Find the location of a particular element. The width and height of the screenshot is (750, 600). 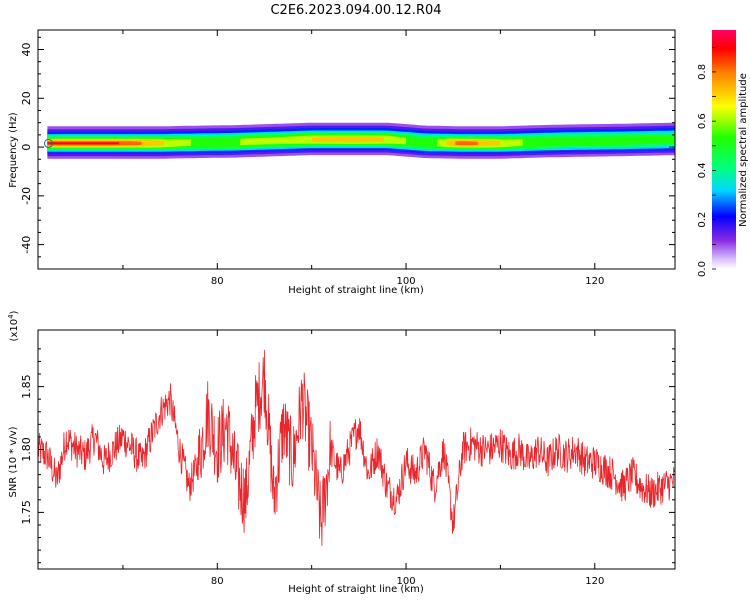

colorbar-label: Normalized spectral amplitude is located at coordinates (743, 150).